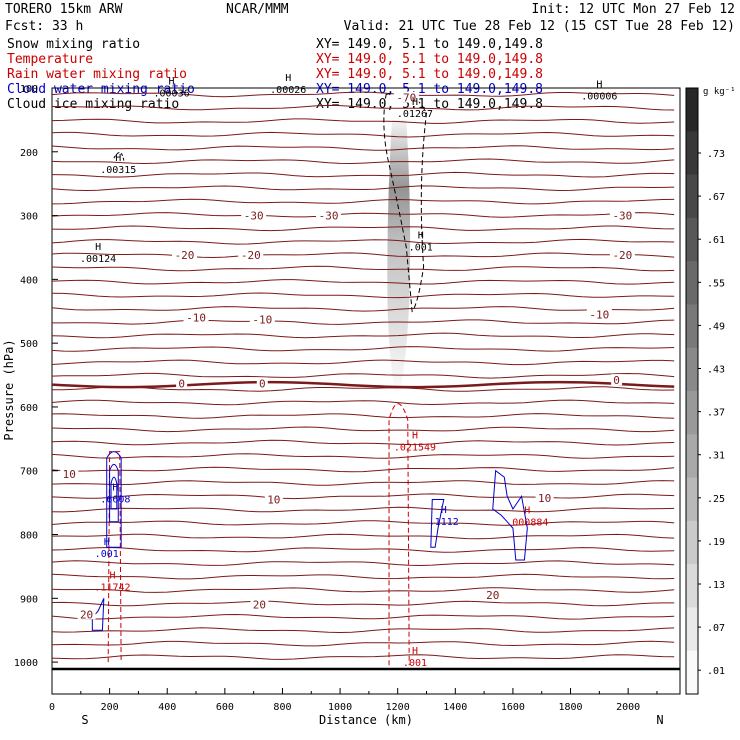 This screenshot has height=740, width=740. I want to click on y-tick-label: 400, so click(29, 280).